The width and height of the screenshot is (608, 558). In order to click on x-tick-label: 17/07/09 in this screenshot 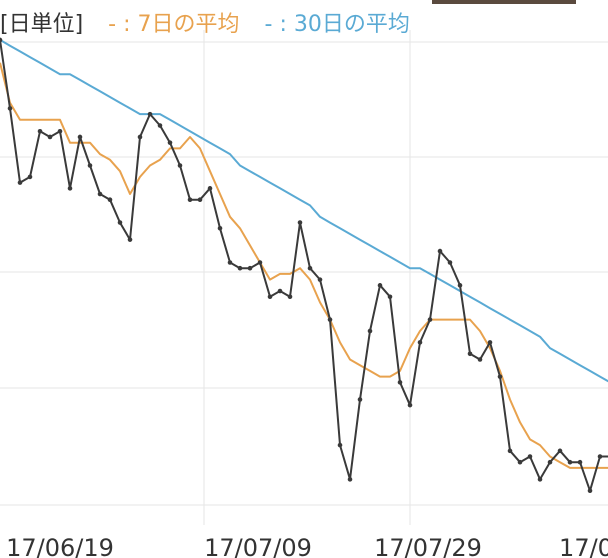, I will do `click(258, 546)`.